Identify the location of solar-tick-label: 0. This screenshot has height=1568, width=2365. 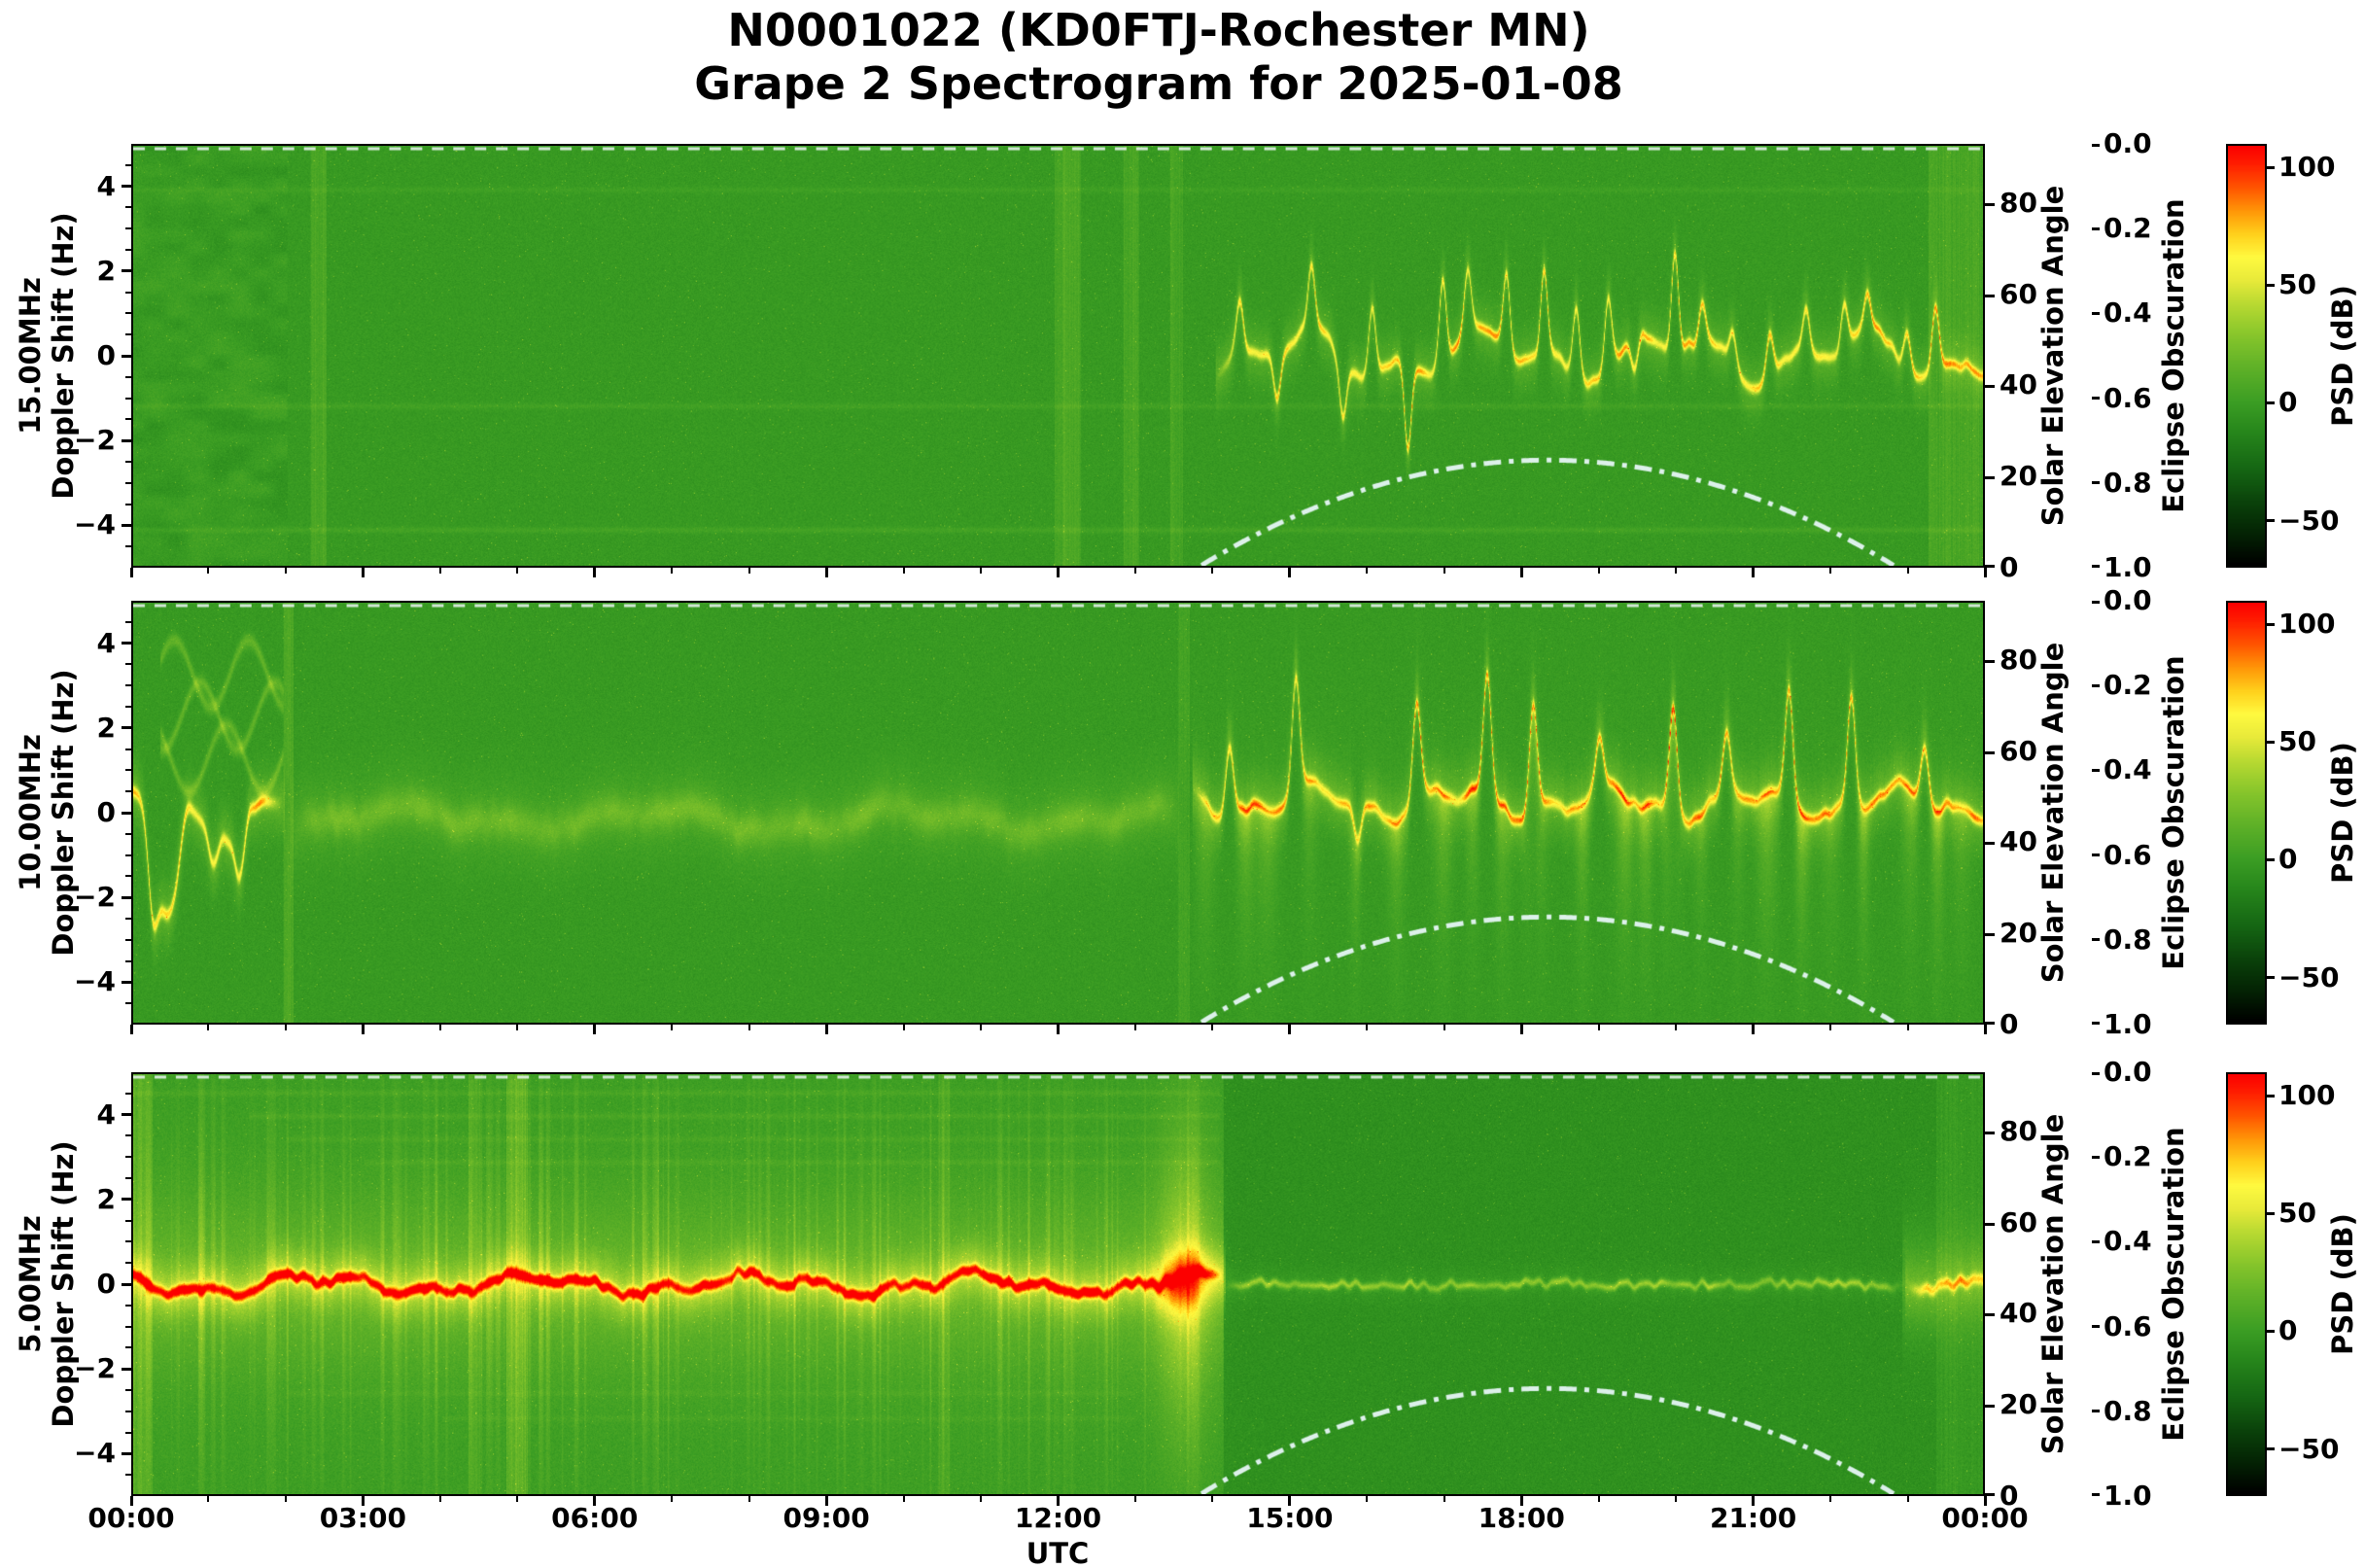
(2010, 567).